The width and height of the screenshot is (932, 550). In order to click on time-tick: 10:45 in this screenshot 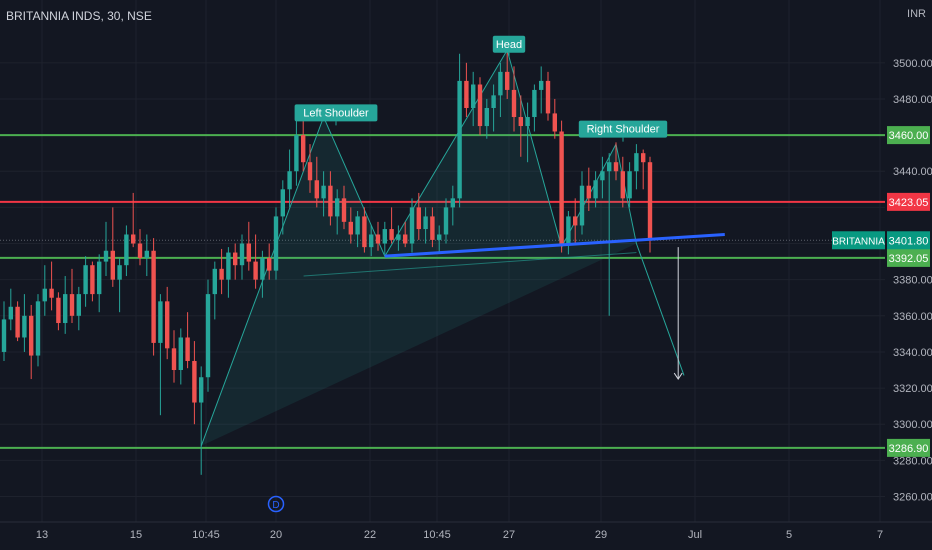, I will do `click(437, 535)`.